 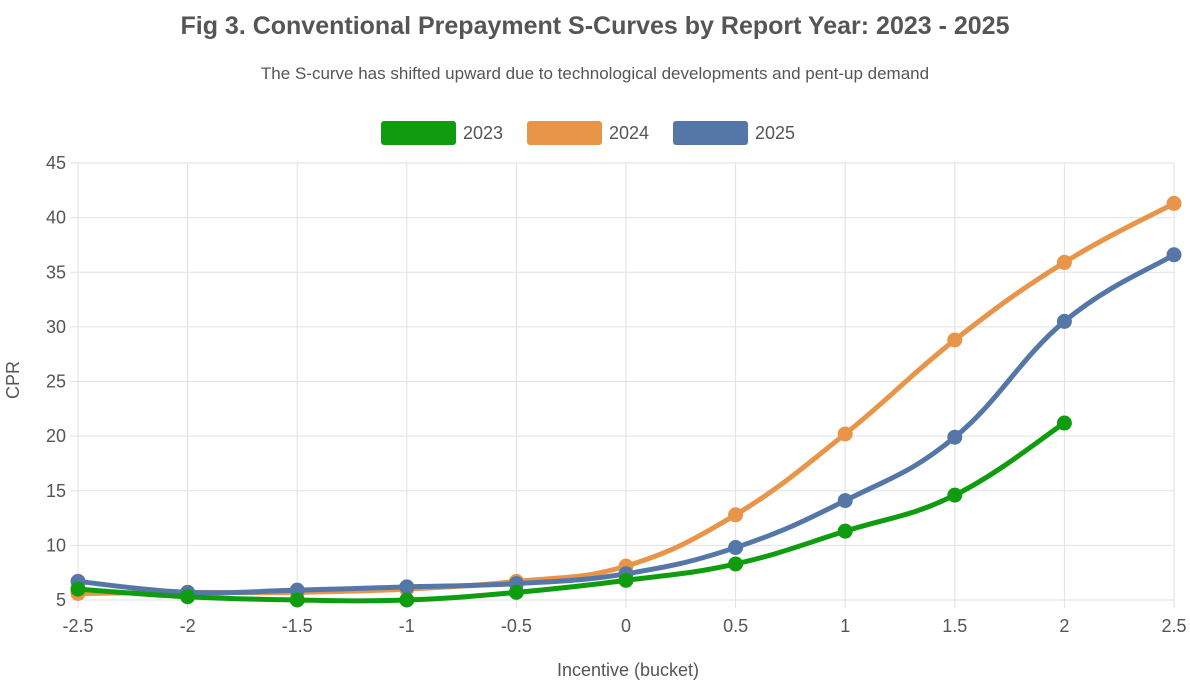 I want to click on x-tick-label: 2, so click(x=1064, y=626).